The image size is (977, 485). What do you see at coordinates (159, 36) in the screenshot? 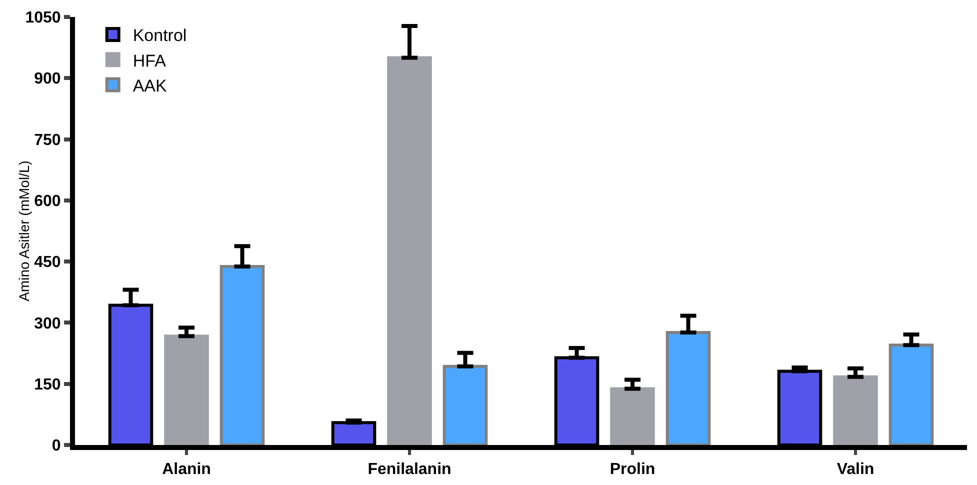
I see `legend-label: Kontrol` at bounding box center [159, 36].